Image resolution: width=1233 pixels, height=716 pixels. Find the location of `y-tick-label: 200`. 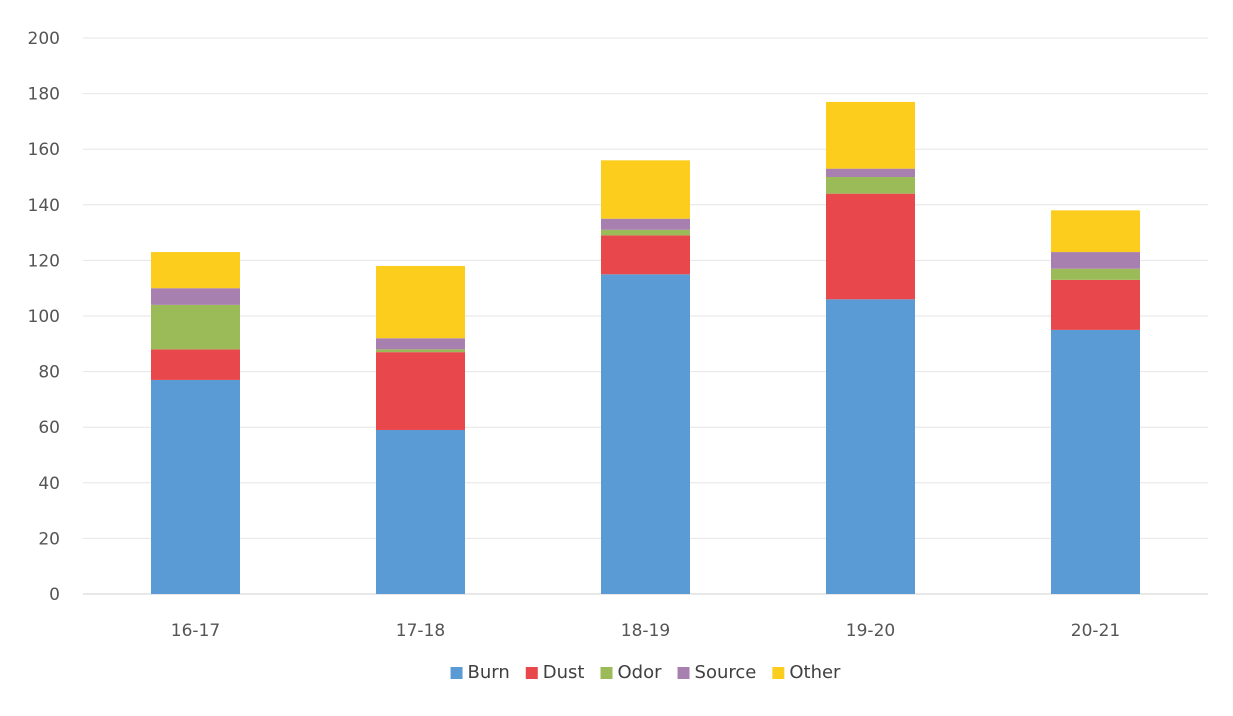

y-tick-label: 200 is located at coordinates (44, 39).